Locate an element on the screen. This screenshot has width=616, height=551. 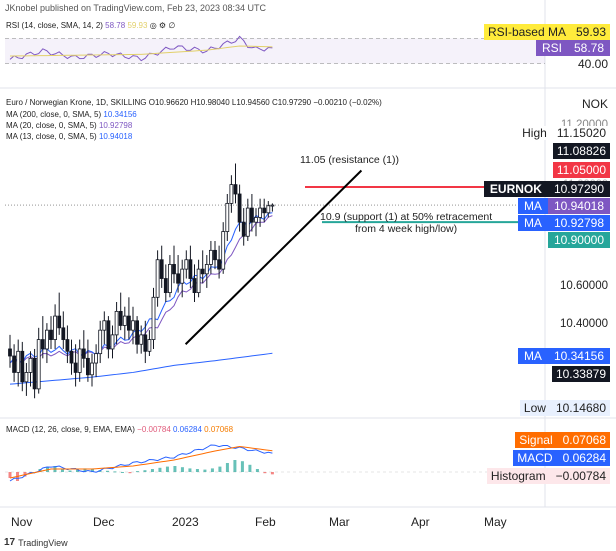
eye-icon: ◎ is located at coordinates (153, 25).